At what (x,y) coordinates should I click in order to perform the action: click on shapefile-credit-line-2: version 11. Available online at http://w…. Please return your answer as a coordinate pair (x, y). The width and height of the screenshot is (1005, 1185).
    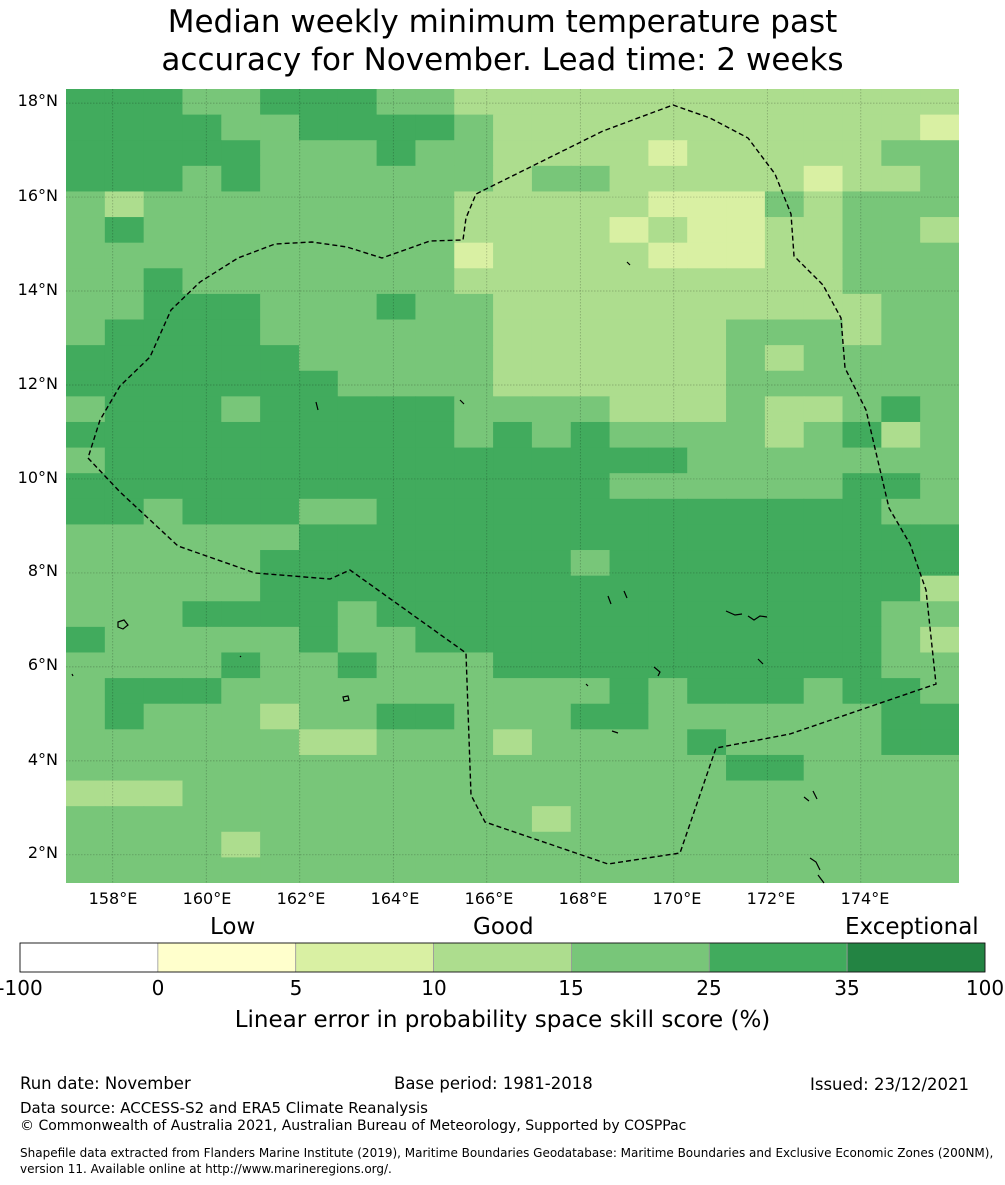
    Looking at the image, I should click on (206, 1169).